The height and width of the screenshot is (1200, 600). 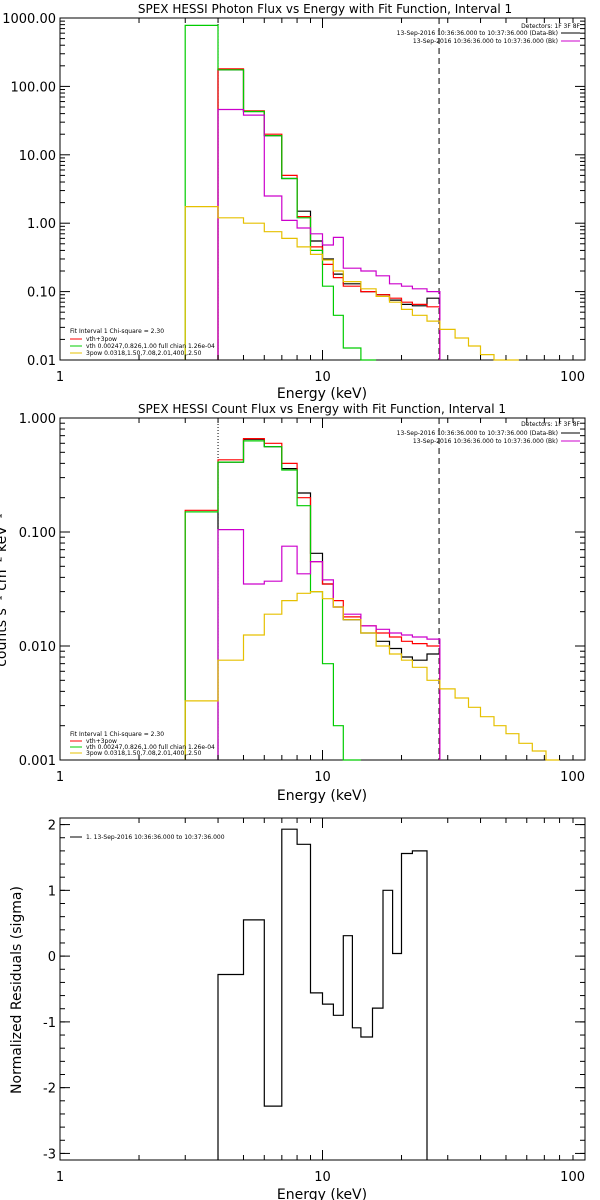 What do you see at coordinates (37, 533) in the screenshot?
I see `y-tick-label: 0.100` at bounding box center [37, 533].